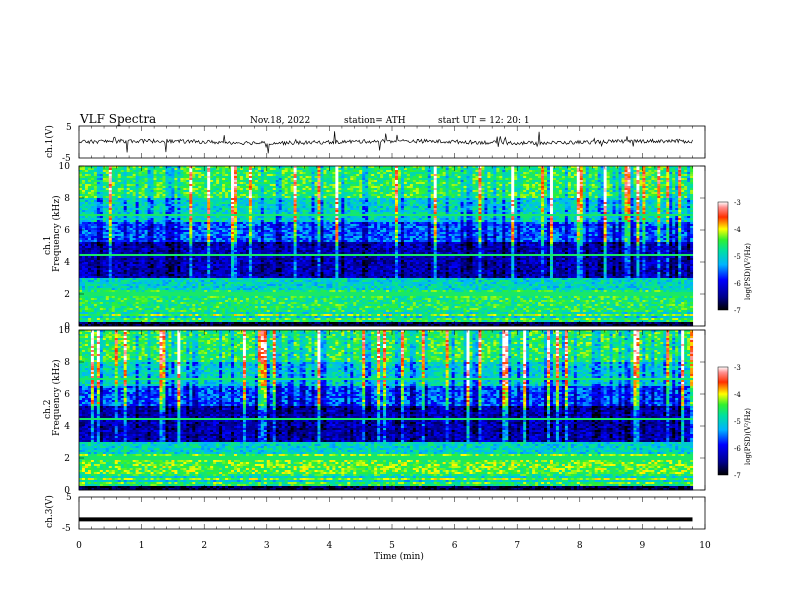 The width and height of the screenshot is (792, 612). What do you see at coordinates (392, 513) in the screenshot?
I see `ch3-waveform-frame` at bounding box center [392, 513].